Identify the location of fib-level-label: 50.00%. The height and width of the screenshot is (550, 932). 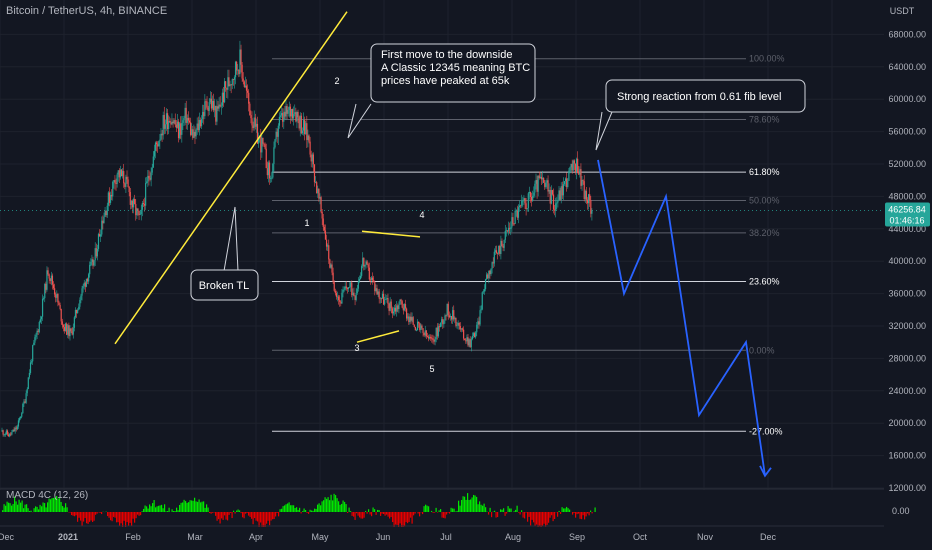
(764, 200).